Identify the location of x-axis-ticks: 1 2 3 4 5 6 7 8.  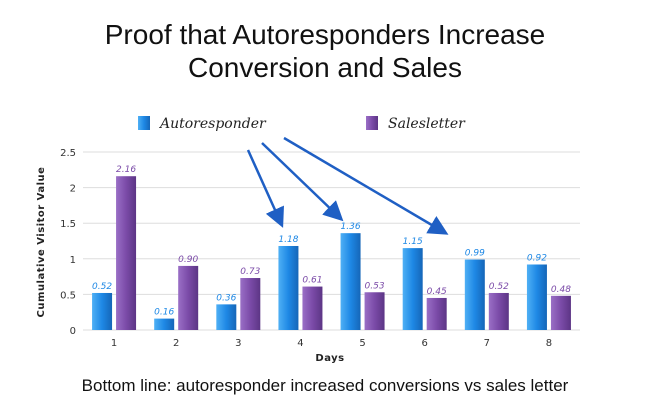
(331, 343).